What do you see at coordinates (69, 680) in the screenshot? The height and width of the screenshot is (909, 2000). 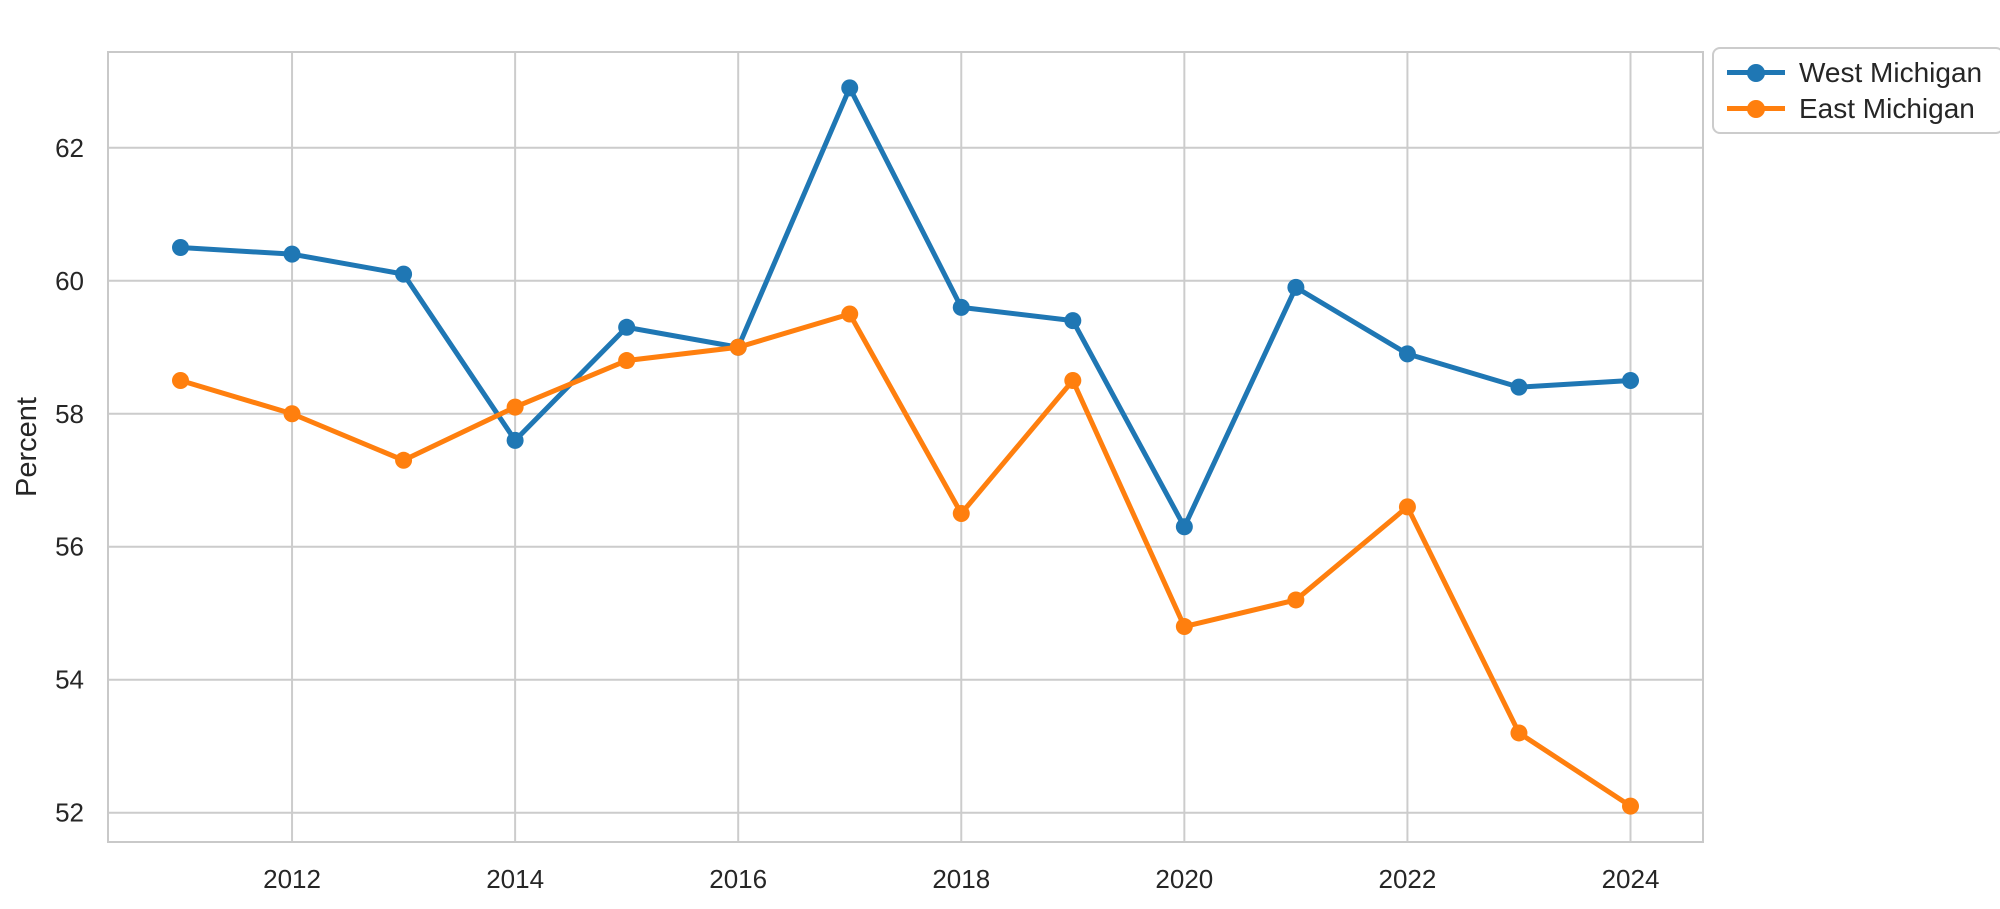 I see `y-tick-label-54: 54` at bounding box center [69, 680].